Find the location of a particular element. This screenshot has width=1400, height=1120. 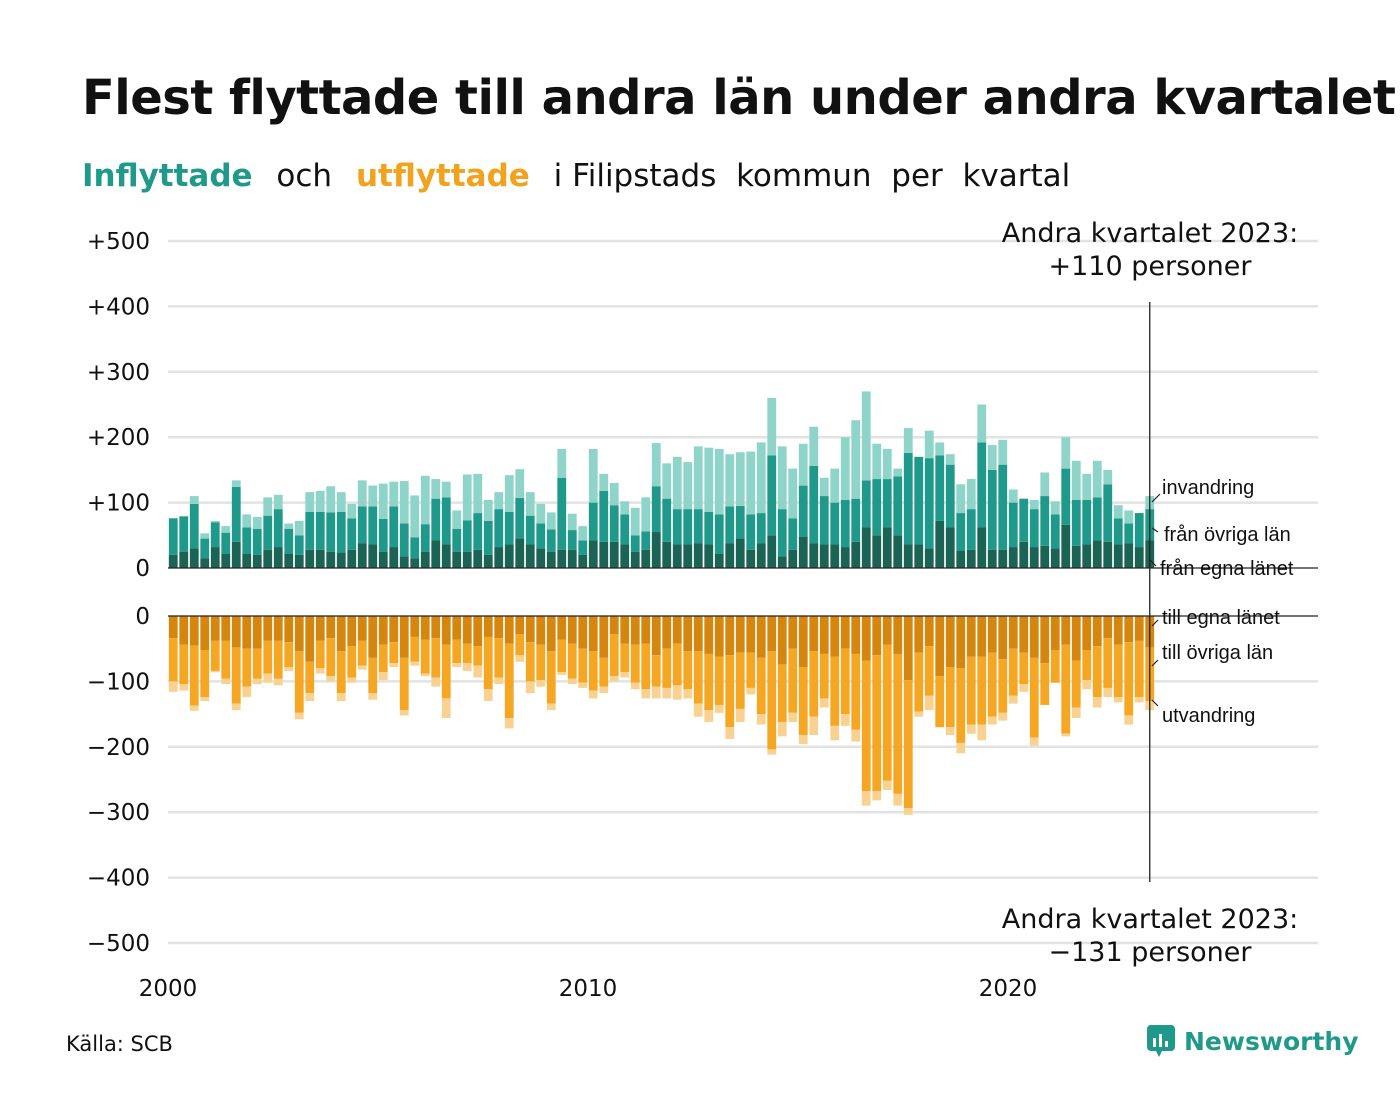

y-tick-top: 0 is located at coordinates (142, 569).